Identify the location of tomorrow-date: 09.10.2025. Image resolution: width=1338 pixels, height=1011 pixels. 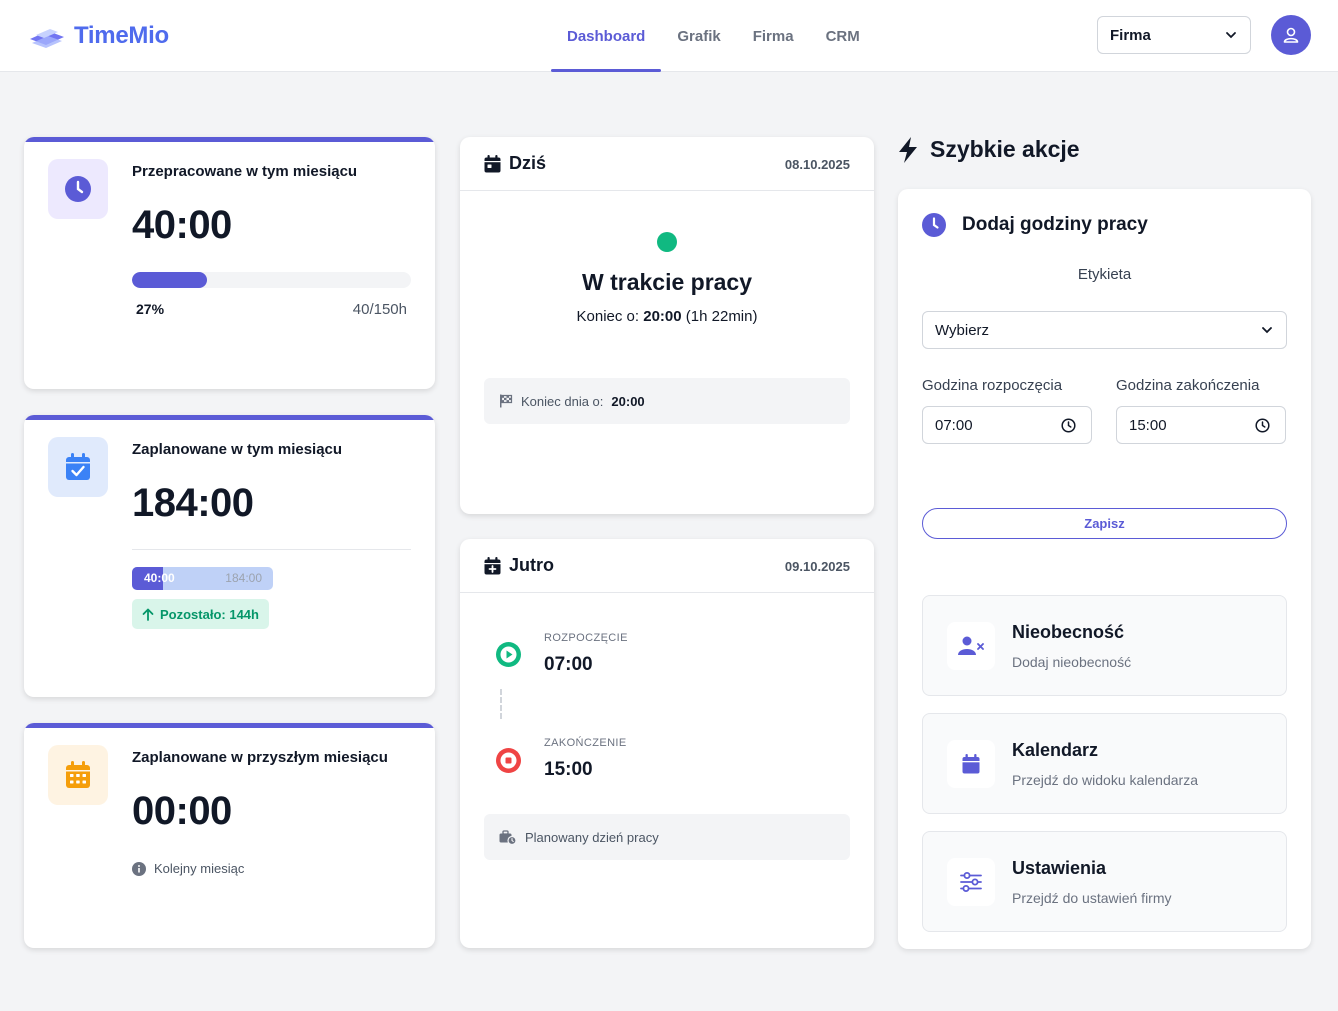
(817, 566).